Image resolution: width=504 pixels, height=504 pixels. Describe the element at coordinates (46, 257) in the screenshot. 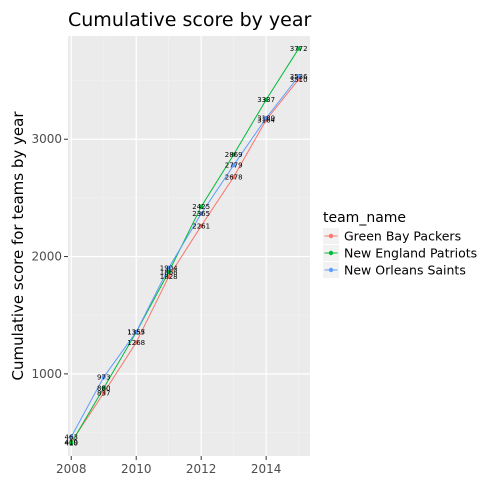

I see `y-tick-label: 2000` at that location.